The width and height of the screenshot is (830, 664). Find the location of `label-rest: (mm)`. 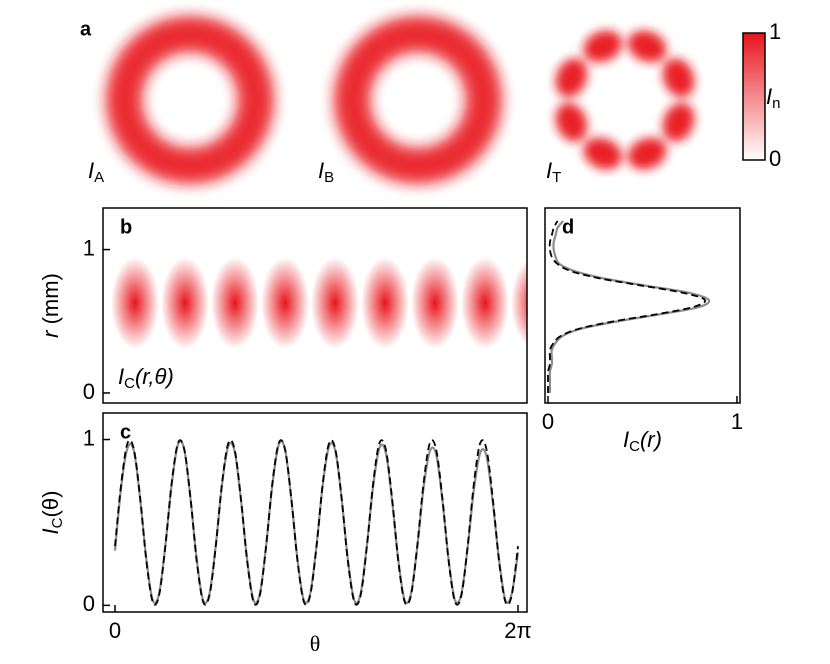

label-rest: (mm) is located at coordinates (50, 301).